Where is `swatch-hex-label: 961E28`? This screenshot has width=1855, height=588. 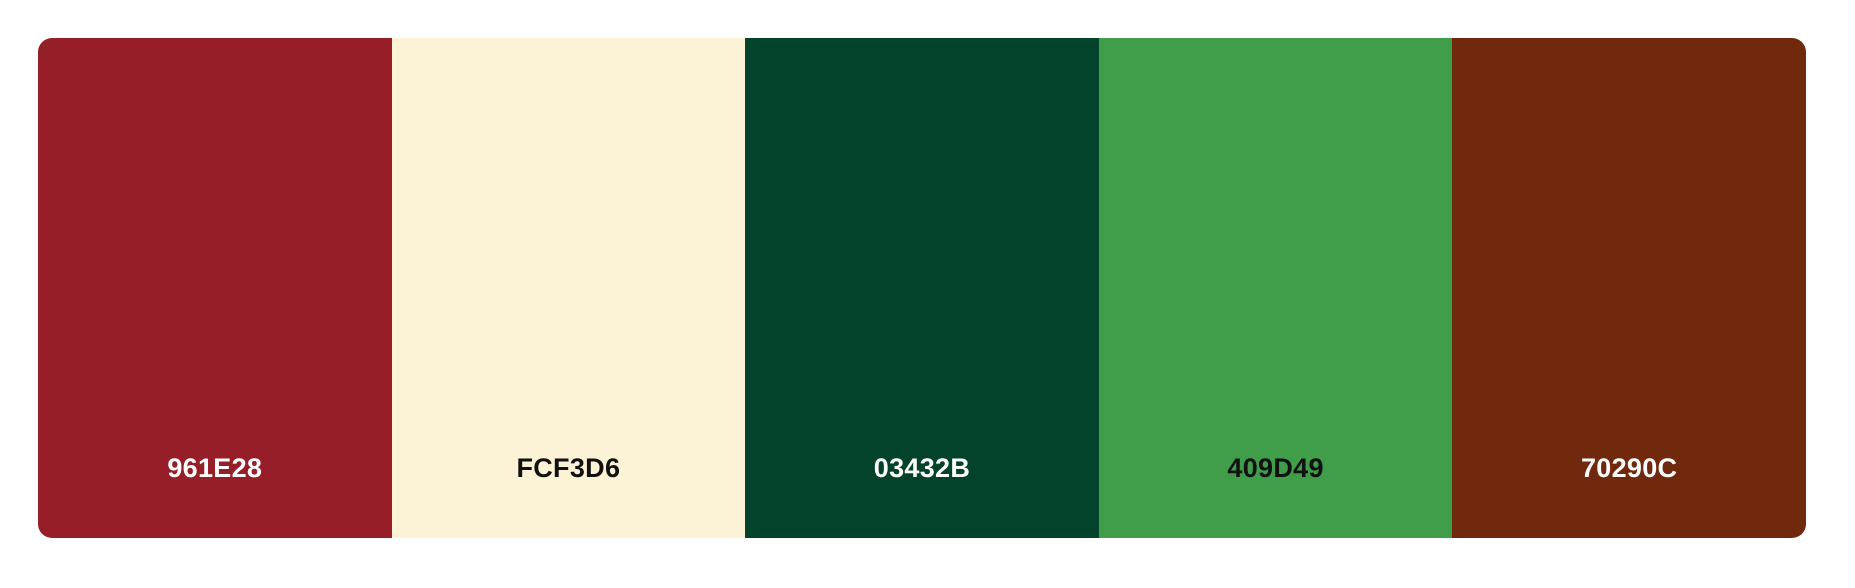
swatch-hex-label: 961E28 is located at coordinates (215, 468).